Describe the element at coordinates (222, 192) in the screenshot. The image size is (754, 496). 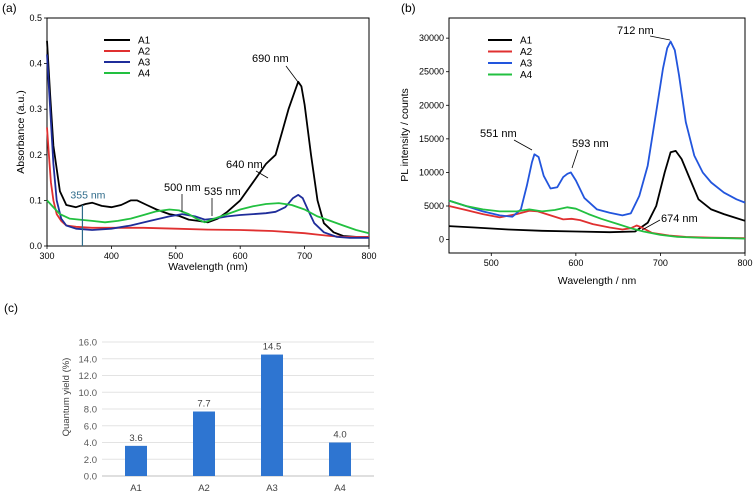
I see `annotation-535nm: 535 nm` at that location.